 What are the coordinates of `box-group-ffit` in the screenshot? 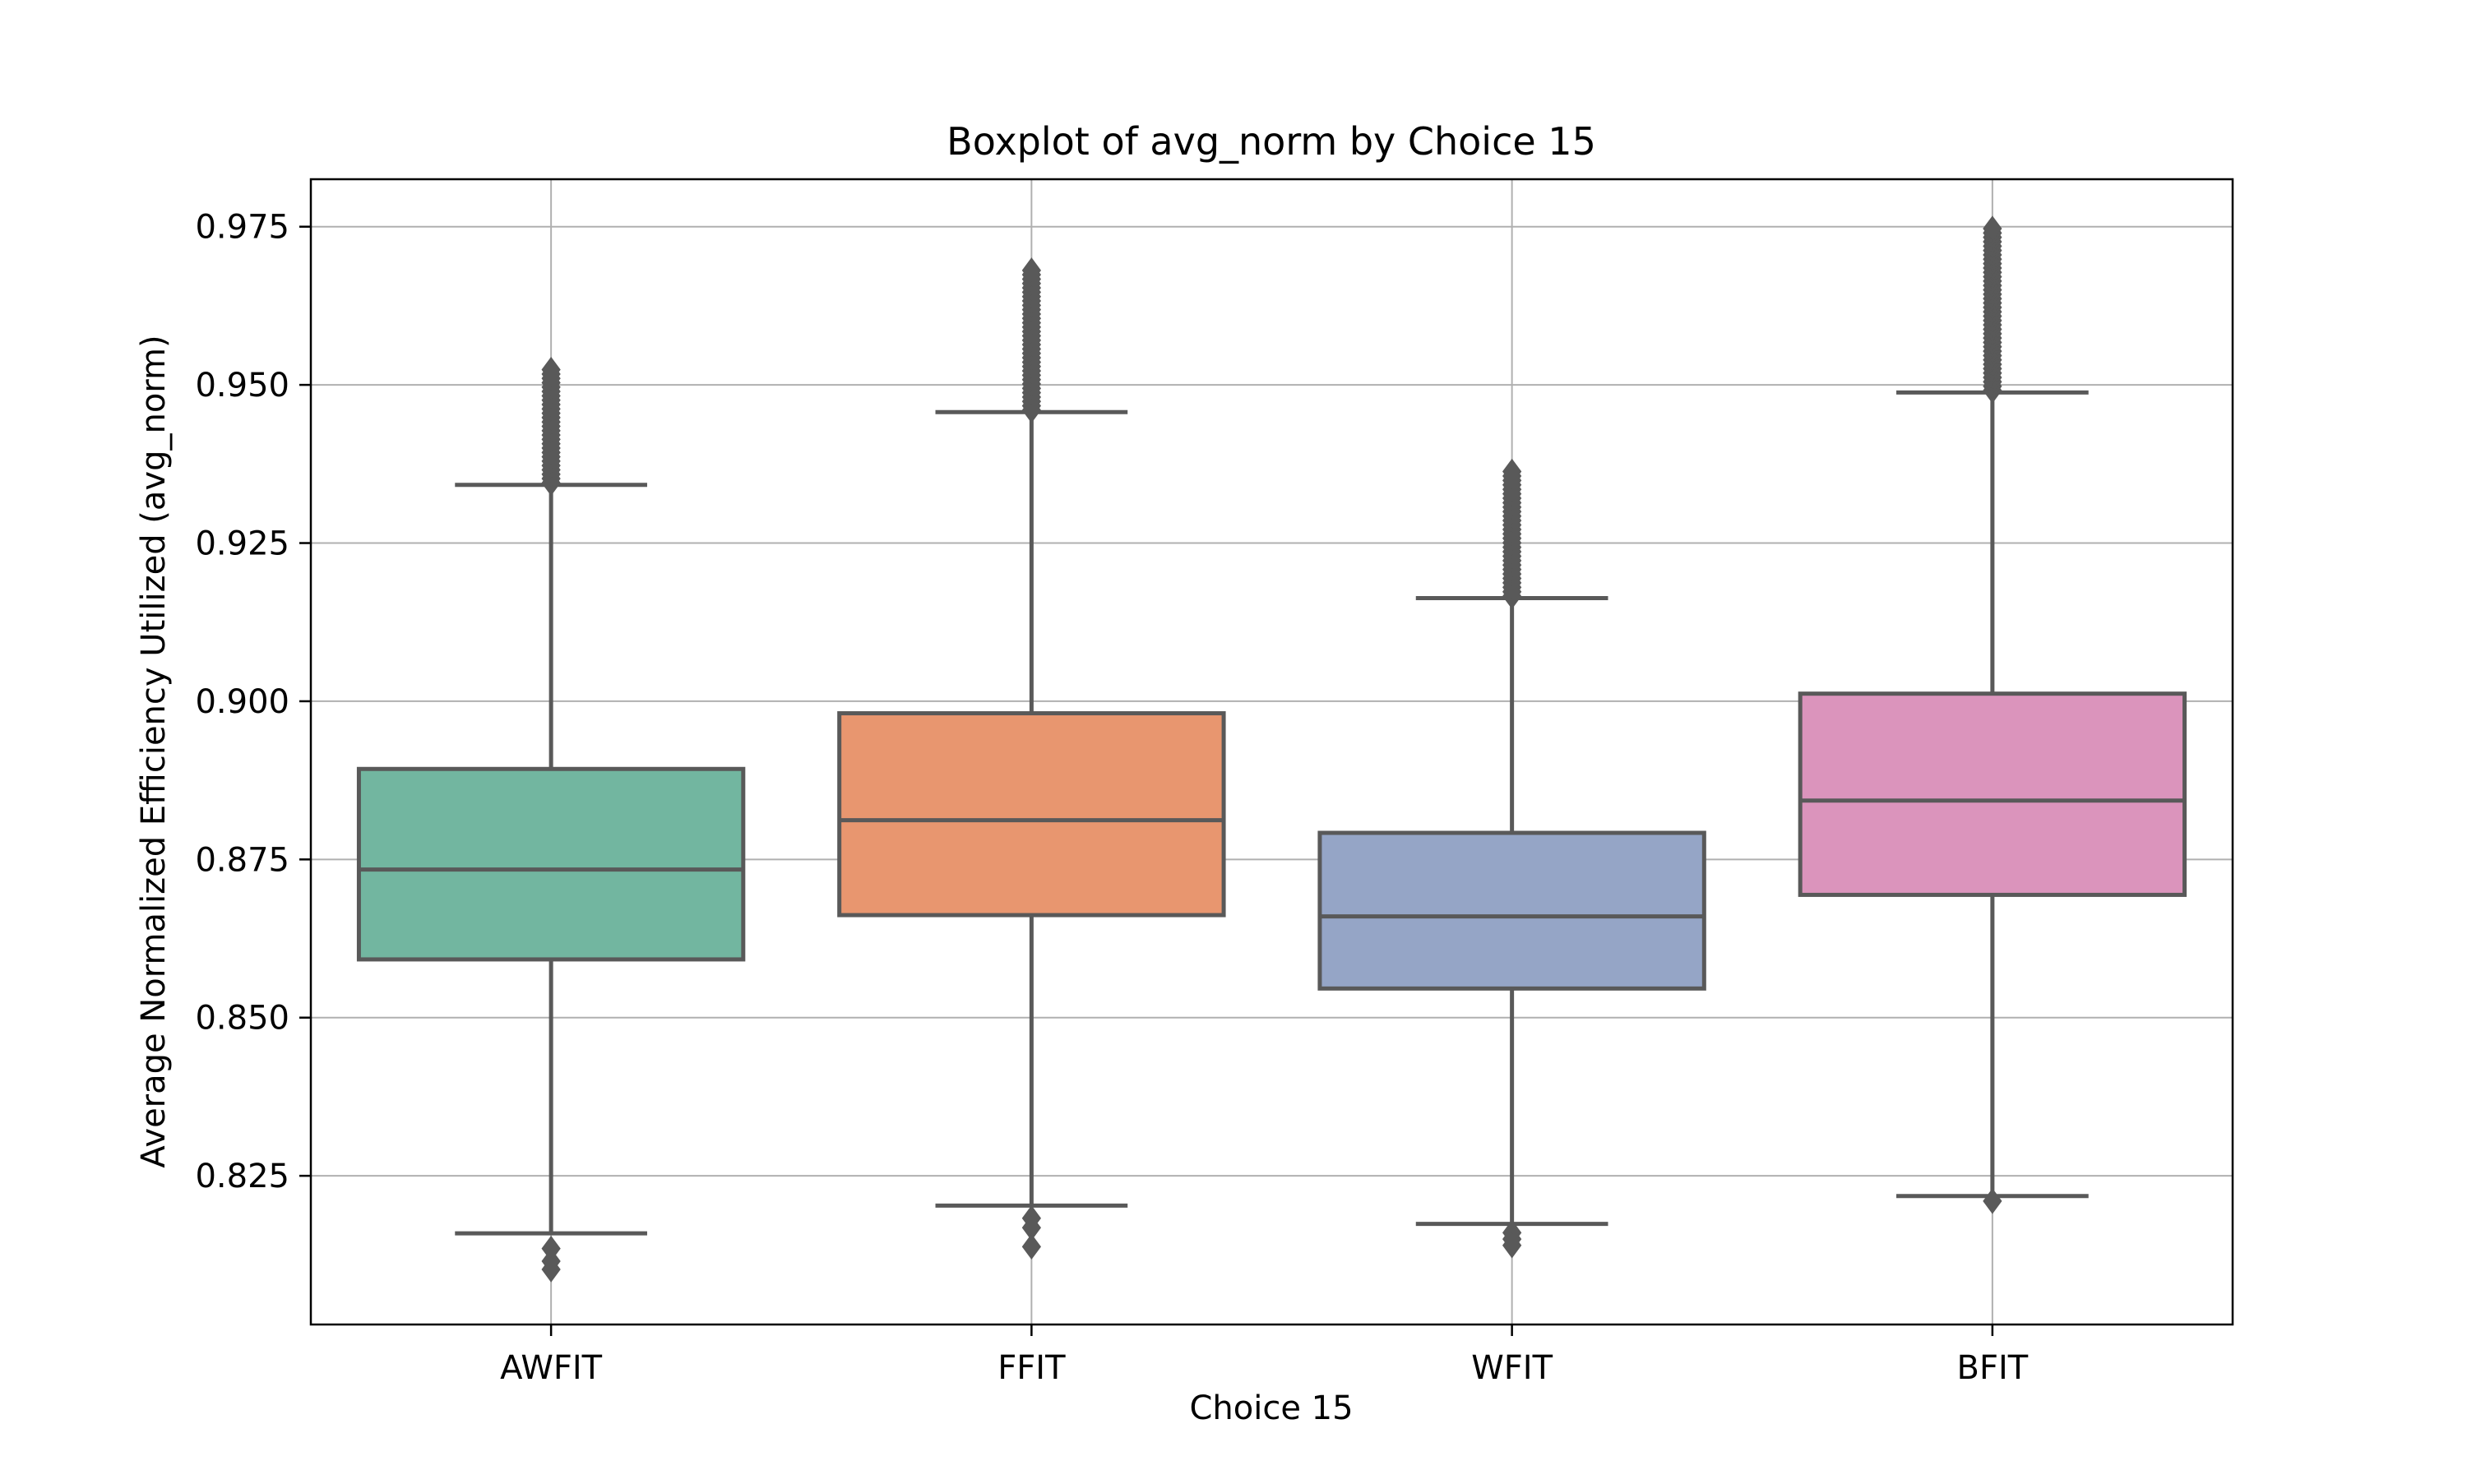 It's located at (1031, 758).